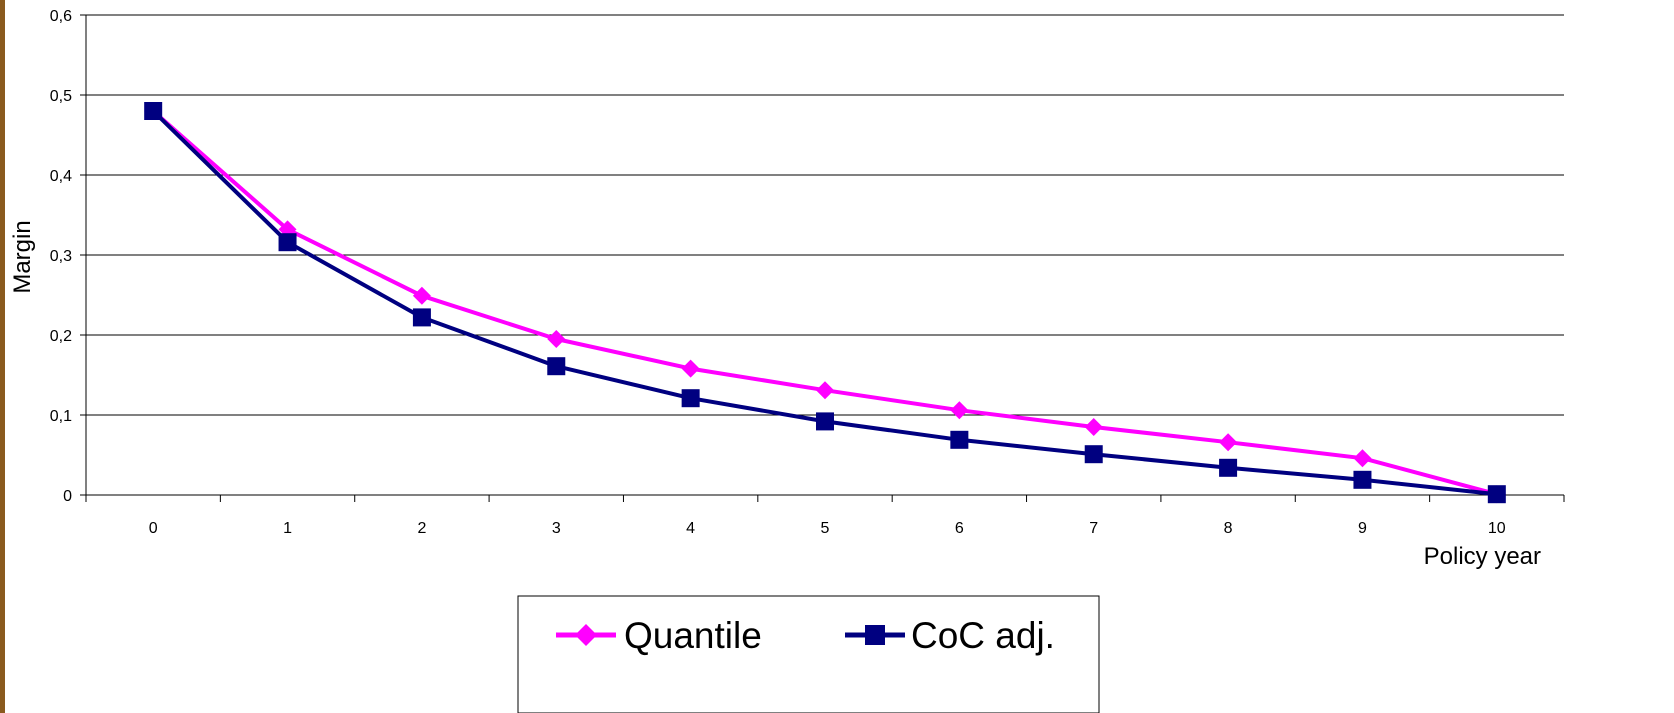 This screenshot has width=1674, height=713. What do you see at coordinates (1482, 556) in the screenshot?
I see `x-axis-title: Policy year` at bounding box center [1482, 556].